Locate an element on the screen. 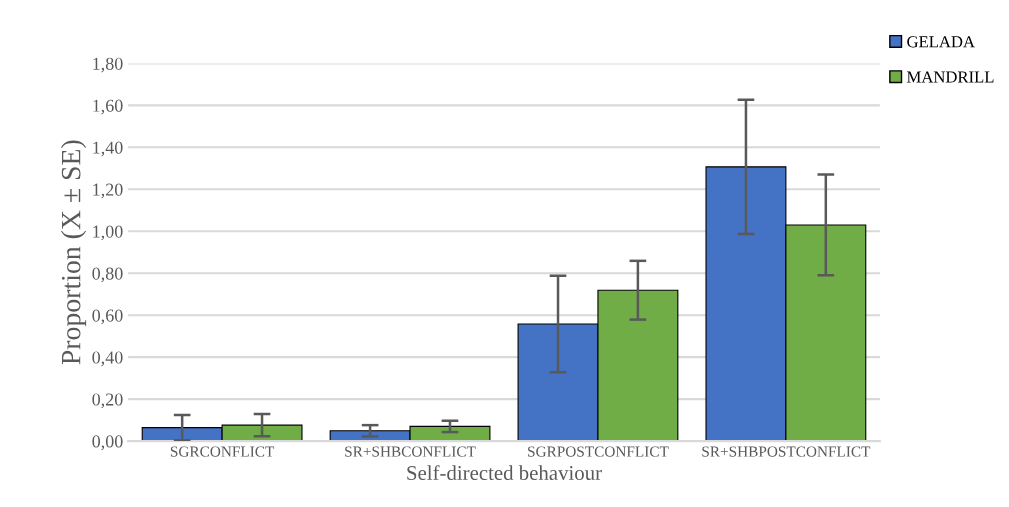 The height and width of the screenshot is (507, 1009). y-tick-label: 1,80 is located at coordinates (108, 65).